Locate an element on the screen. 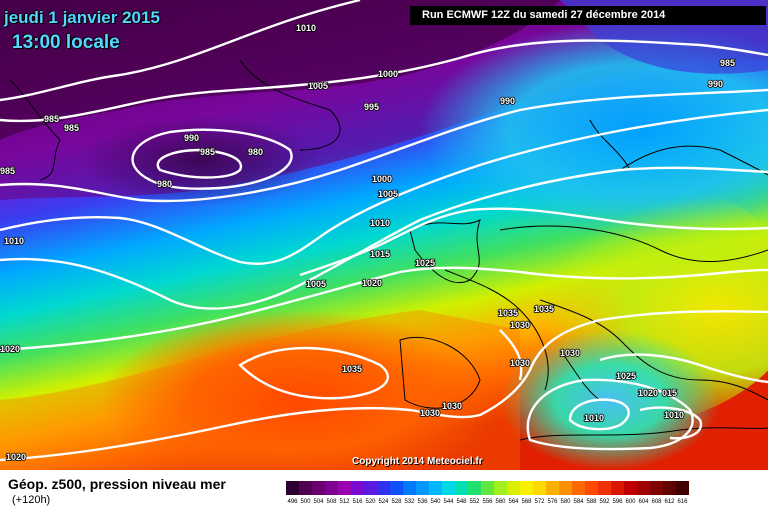 This screenshot has width=768, height=512. scale-label: 588 is located at coordinates (591, 502).